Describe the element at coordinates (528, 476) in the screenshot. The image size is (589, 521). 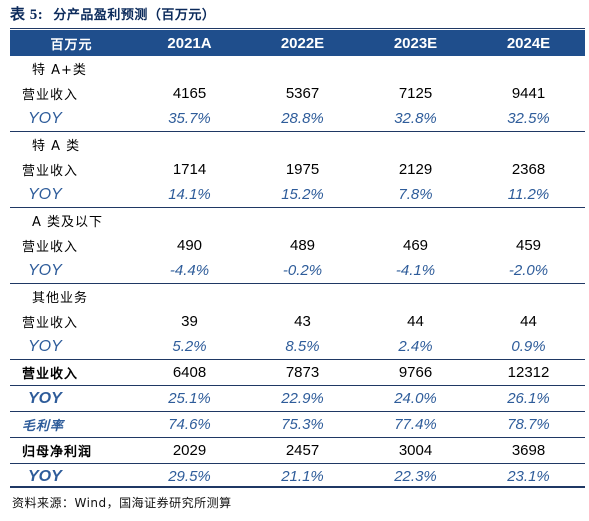
I see `table-cell: 23.1%` at that location.